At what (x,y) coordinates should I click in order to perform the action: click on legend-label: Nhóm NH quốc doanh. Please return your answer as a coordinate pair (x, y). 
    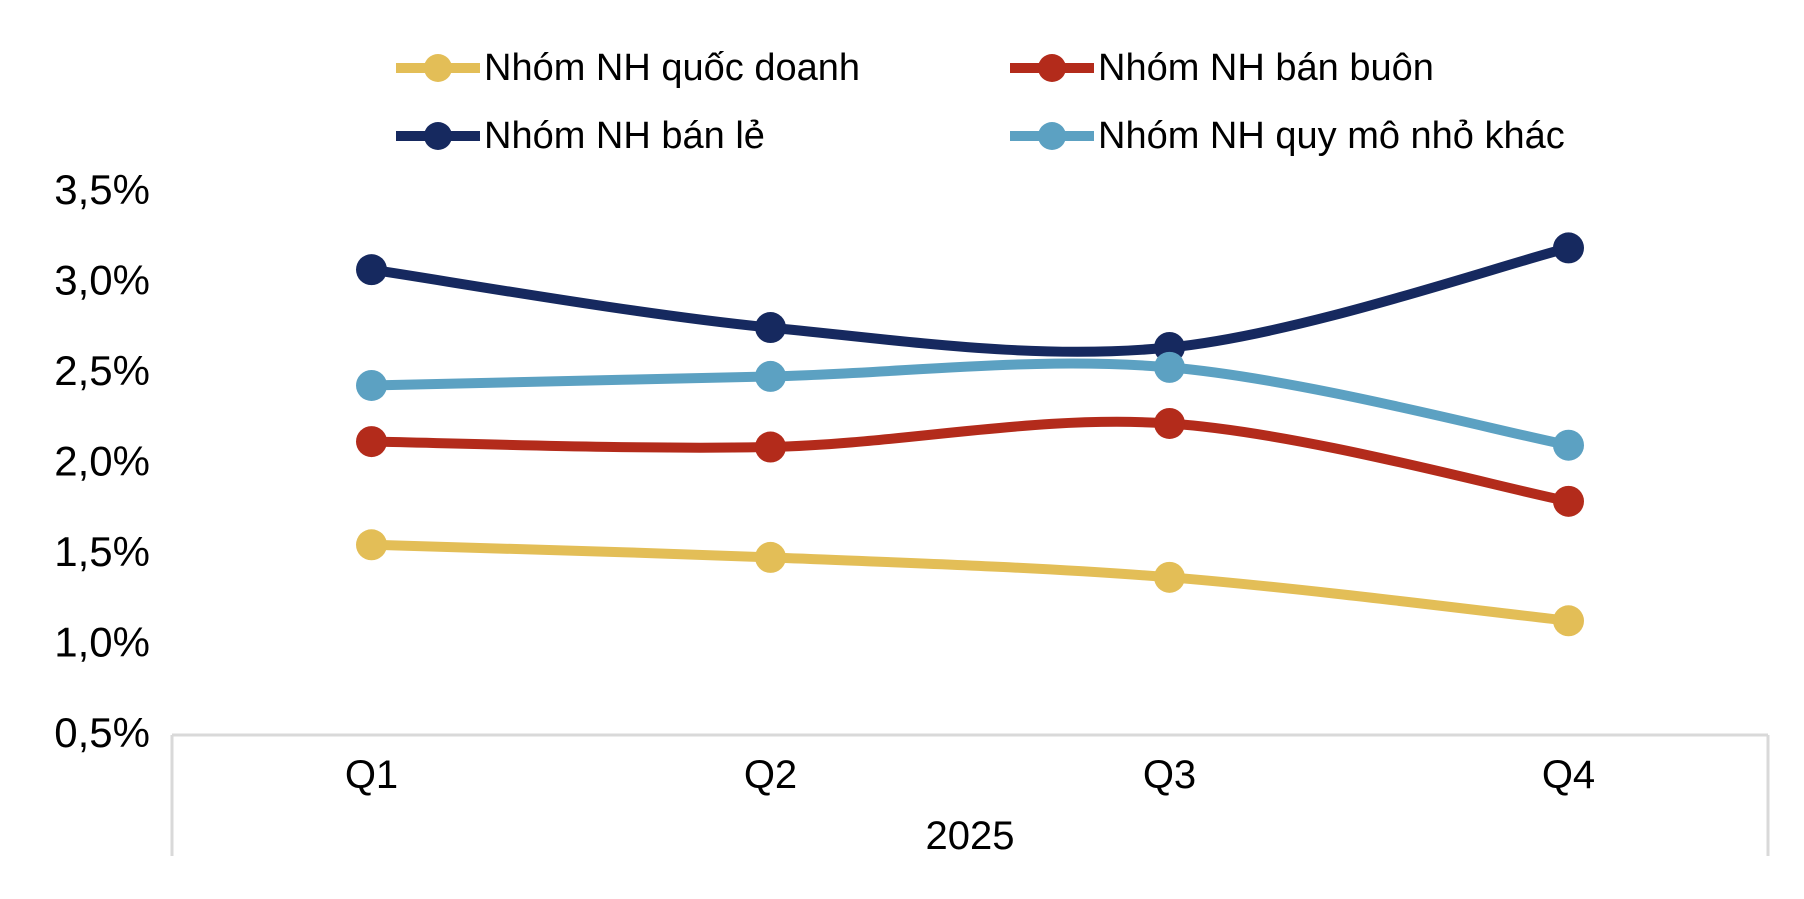
    Looking at the image, I should click on (672, 68).